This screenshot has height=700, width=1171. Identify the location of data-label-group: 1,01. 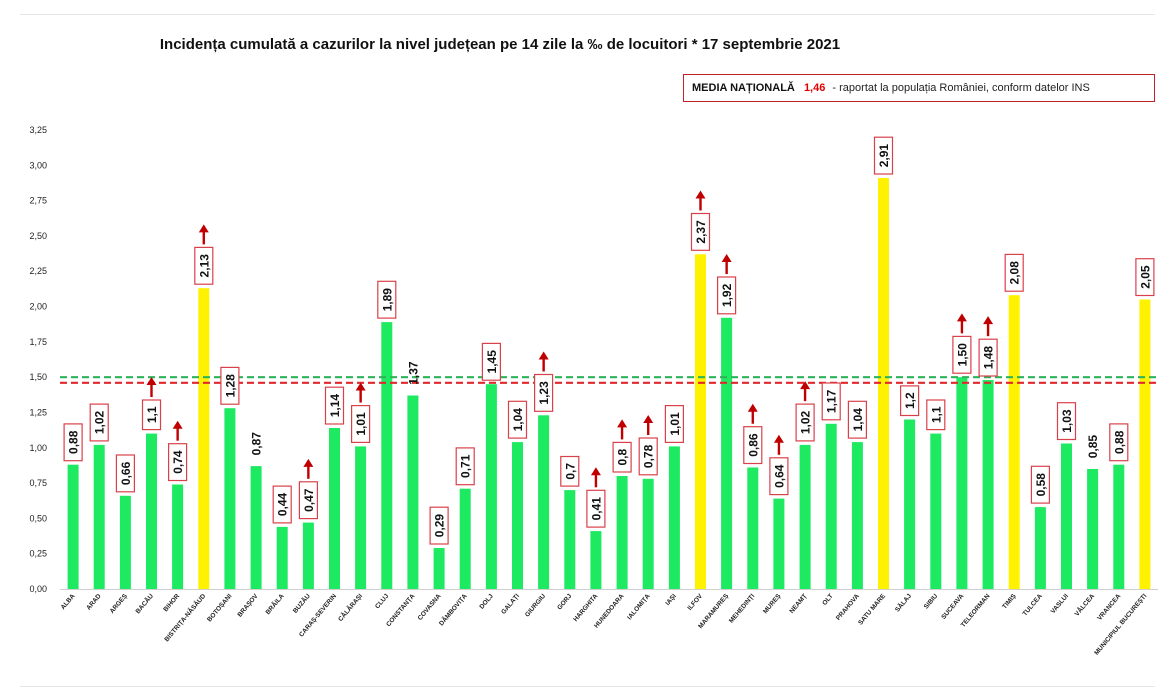
(674, 424).